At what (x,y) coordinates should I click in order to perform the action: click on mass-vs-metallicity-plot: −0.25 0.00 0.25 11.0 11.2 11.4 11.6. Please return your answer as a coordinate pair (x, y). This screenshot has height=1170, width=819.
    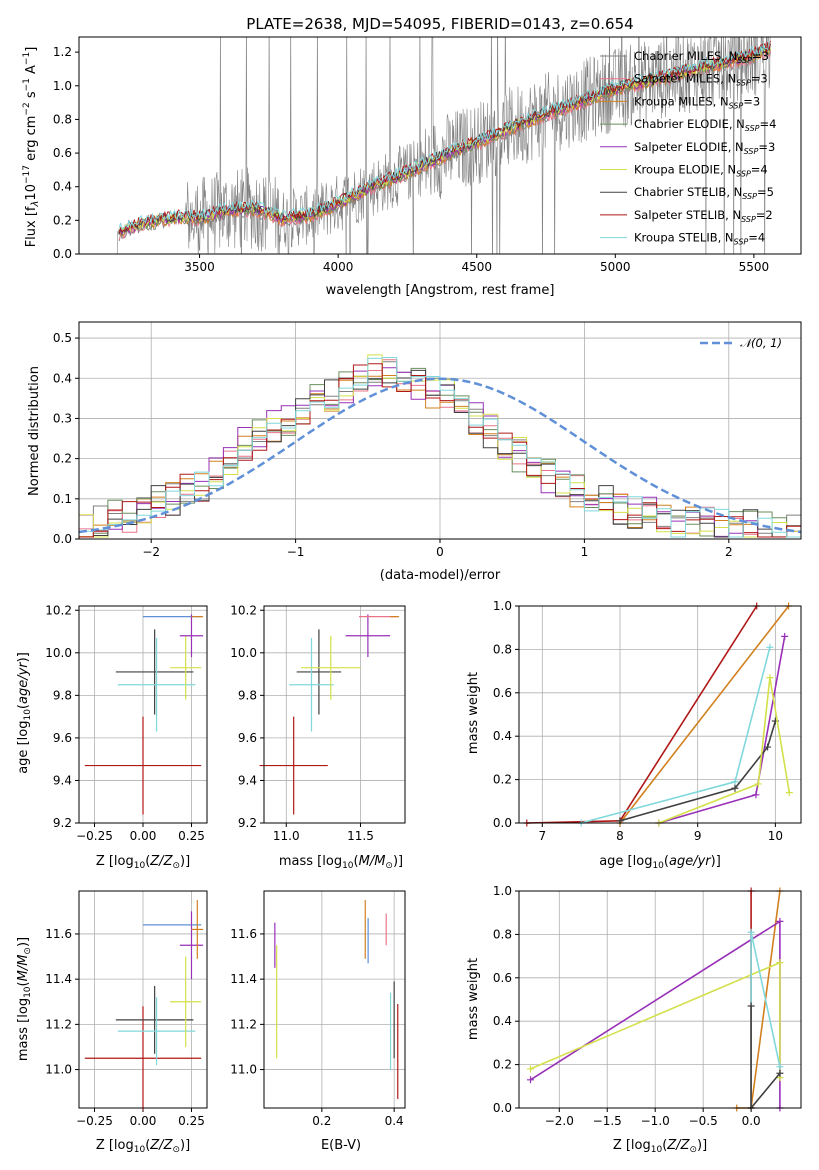
    Looking at the image, I should click on (126, 1009).